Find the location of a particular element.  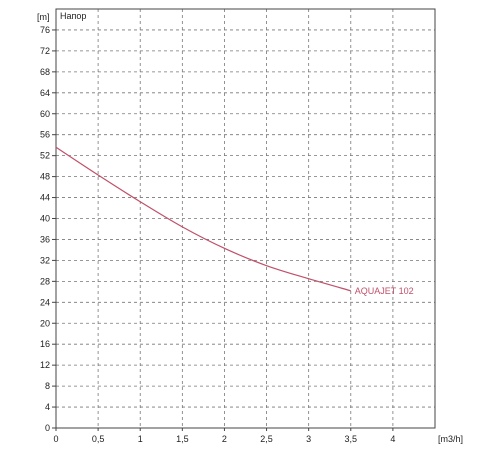

y-tick-label: 16 is located at coordinates (45, 344).